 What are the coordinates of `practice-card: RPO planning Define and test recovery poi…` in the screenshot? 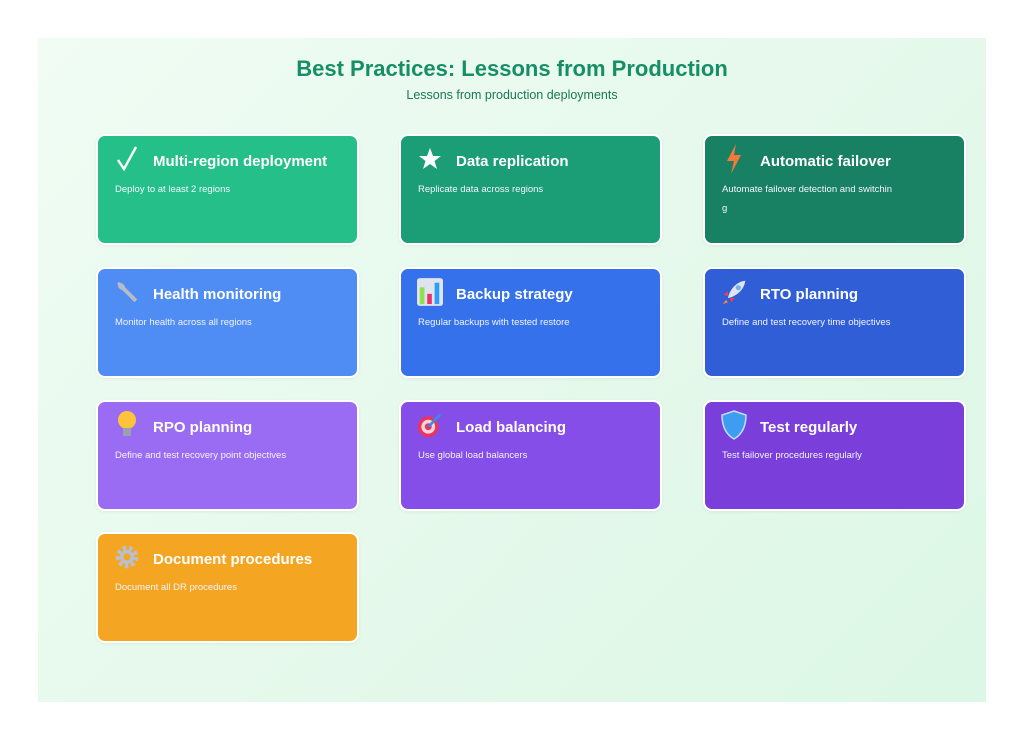 It's located at (227, 455).